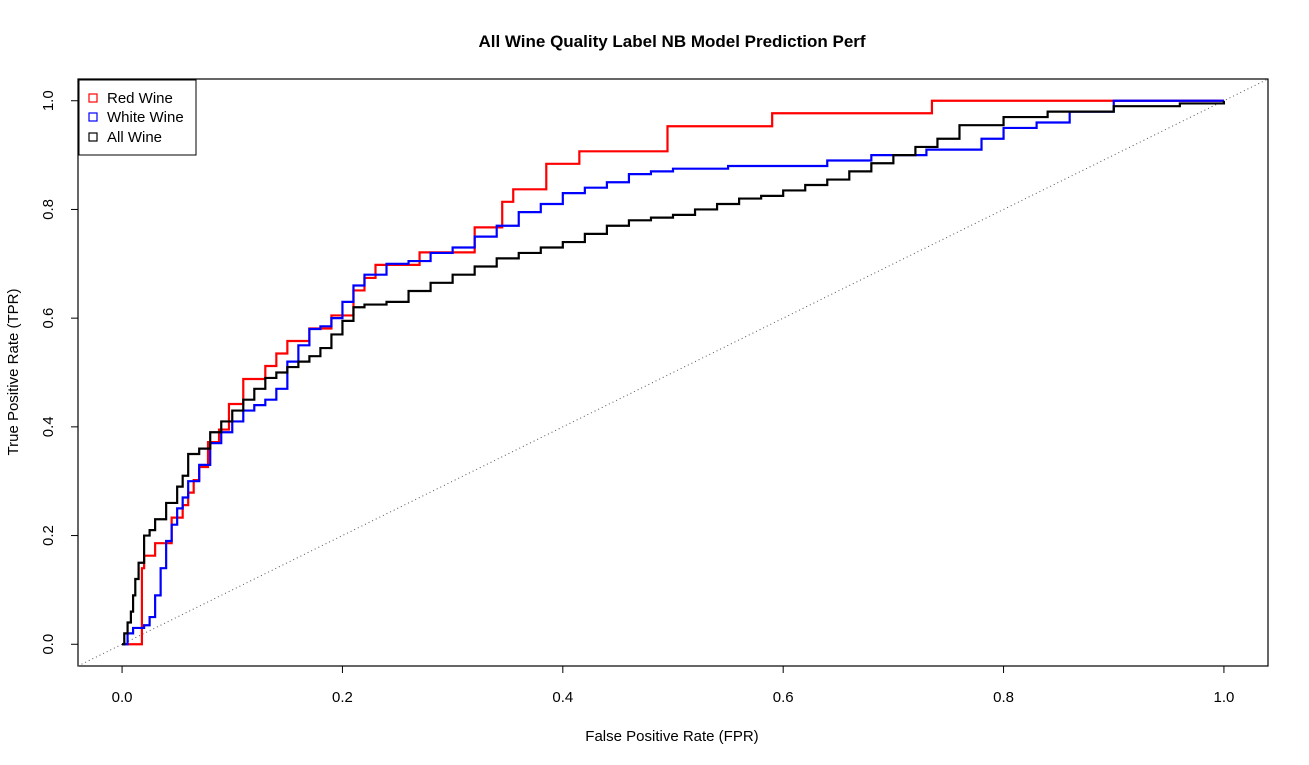  I want to click on legend-label-white-wine: White Wine, so click(145, 117).